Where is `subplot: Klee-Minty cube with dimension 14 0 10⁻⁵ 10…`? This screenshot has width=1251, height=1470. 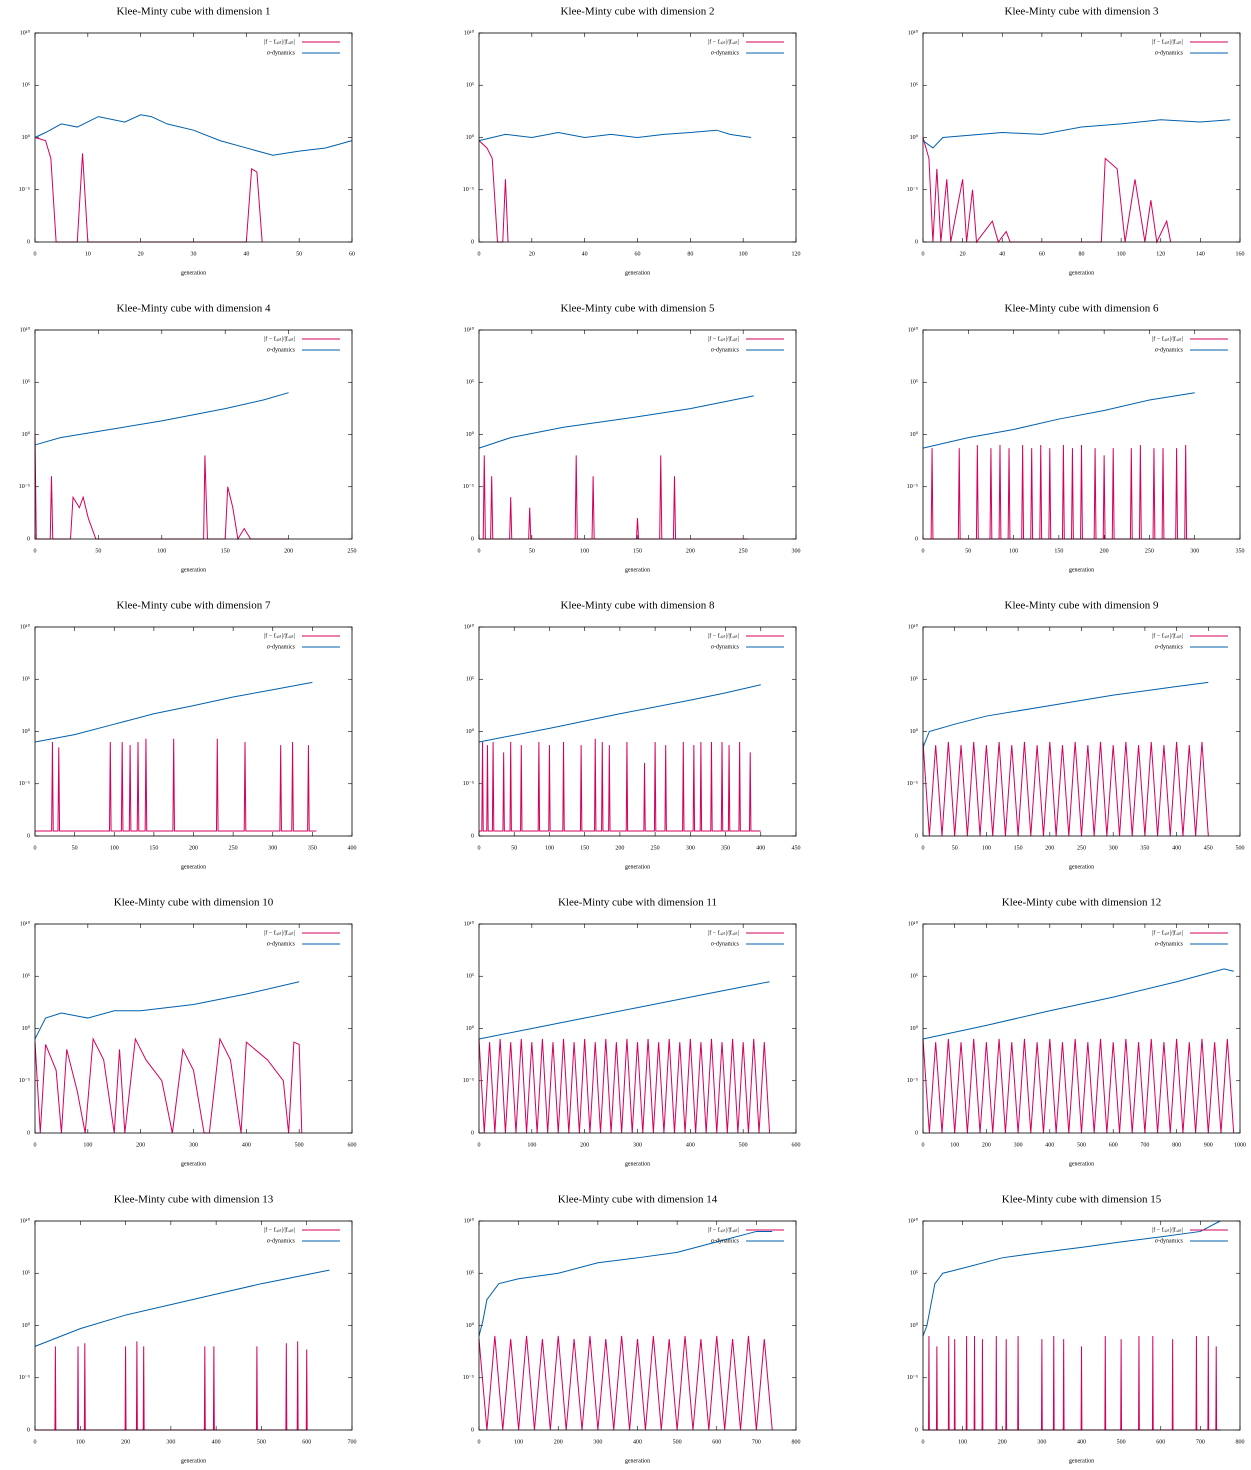 subplot: Klee-Minty cube with dimension 14 0 10⁻⁵ 10… is located at coordinates (632, 1329).